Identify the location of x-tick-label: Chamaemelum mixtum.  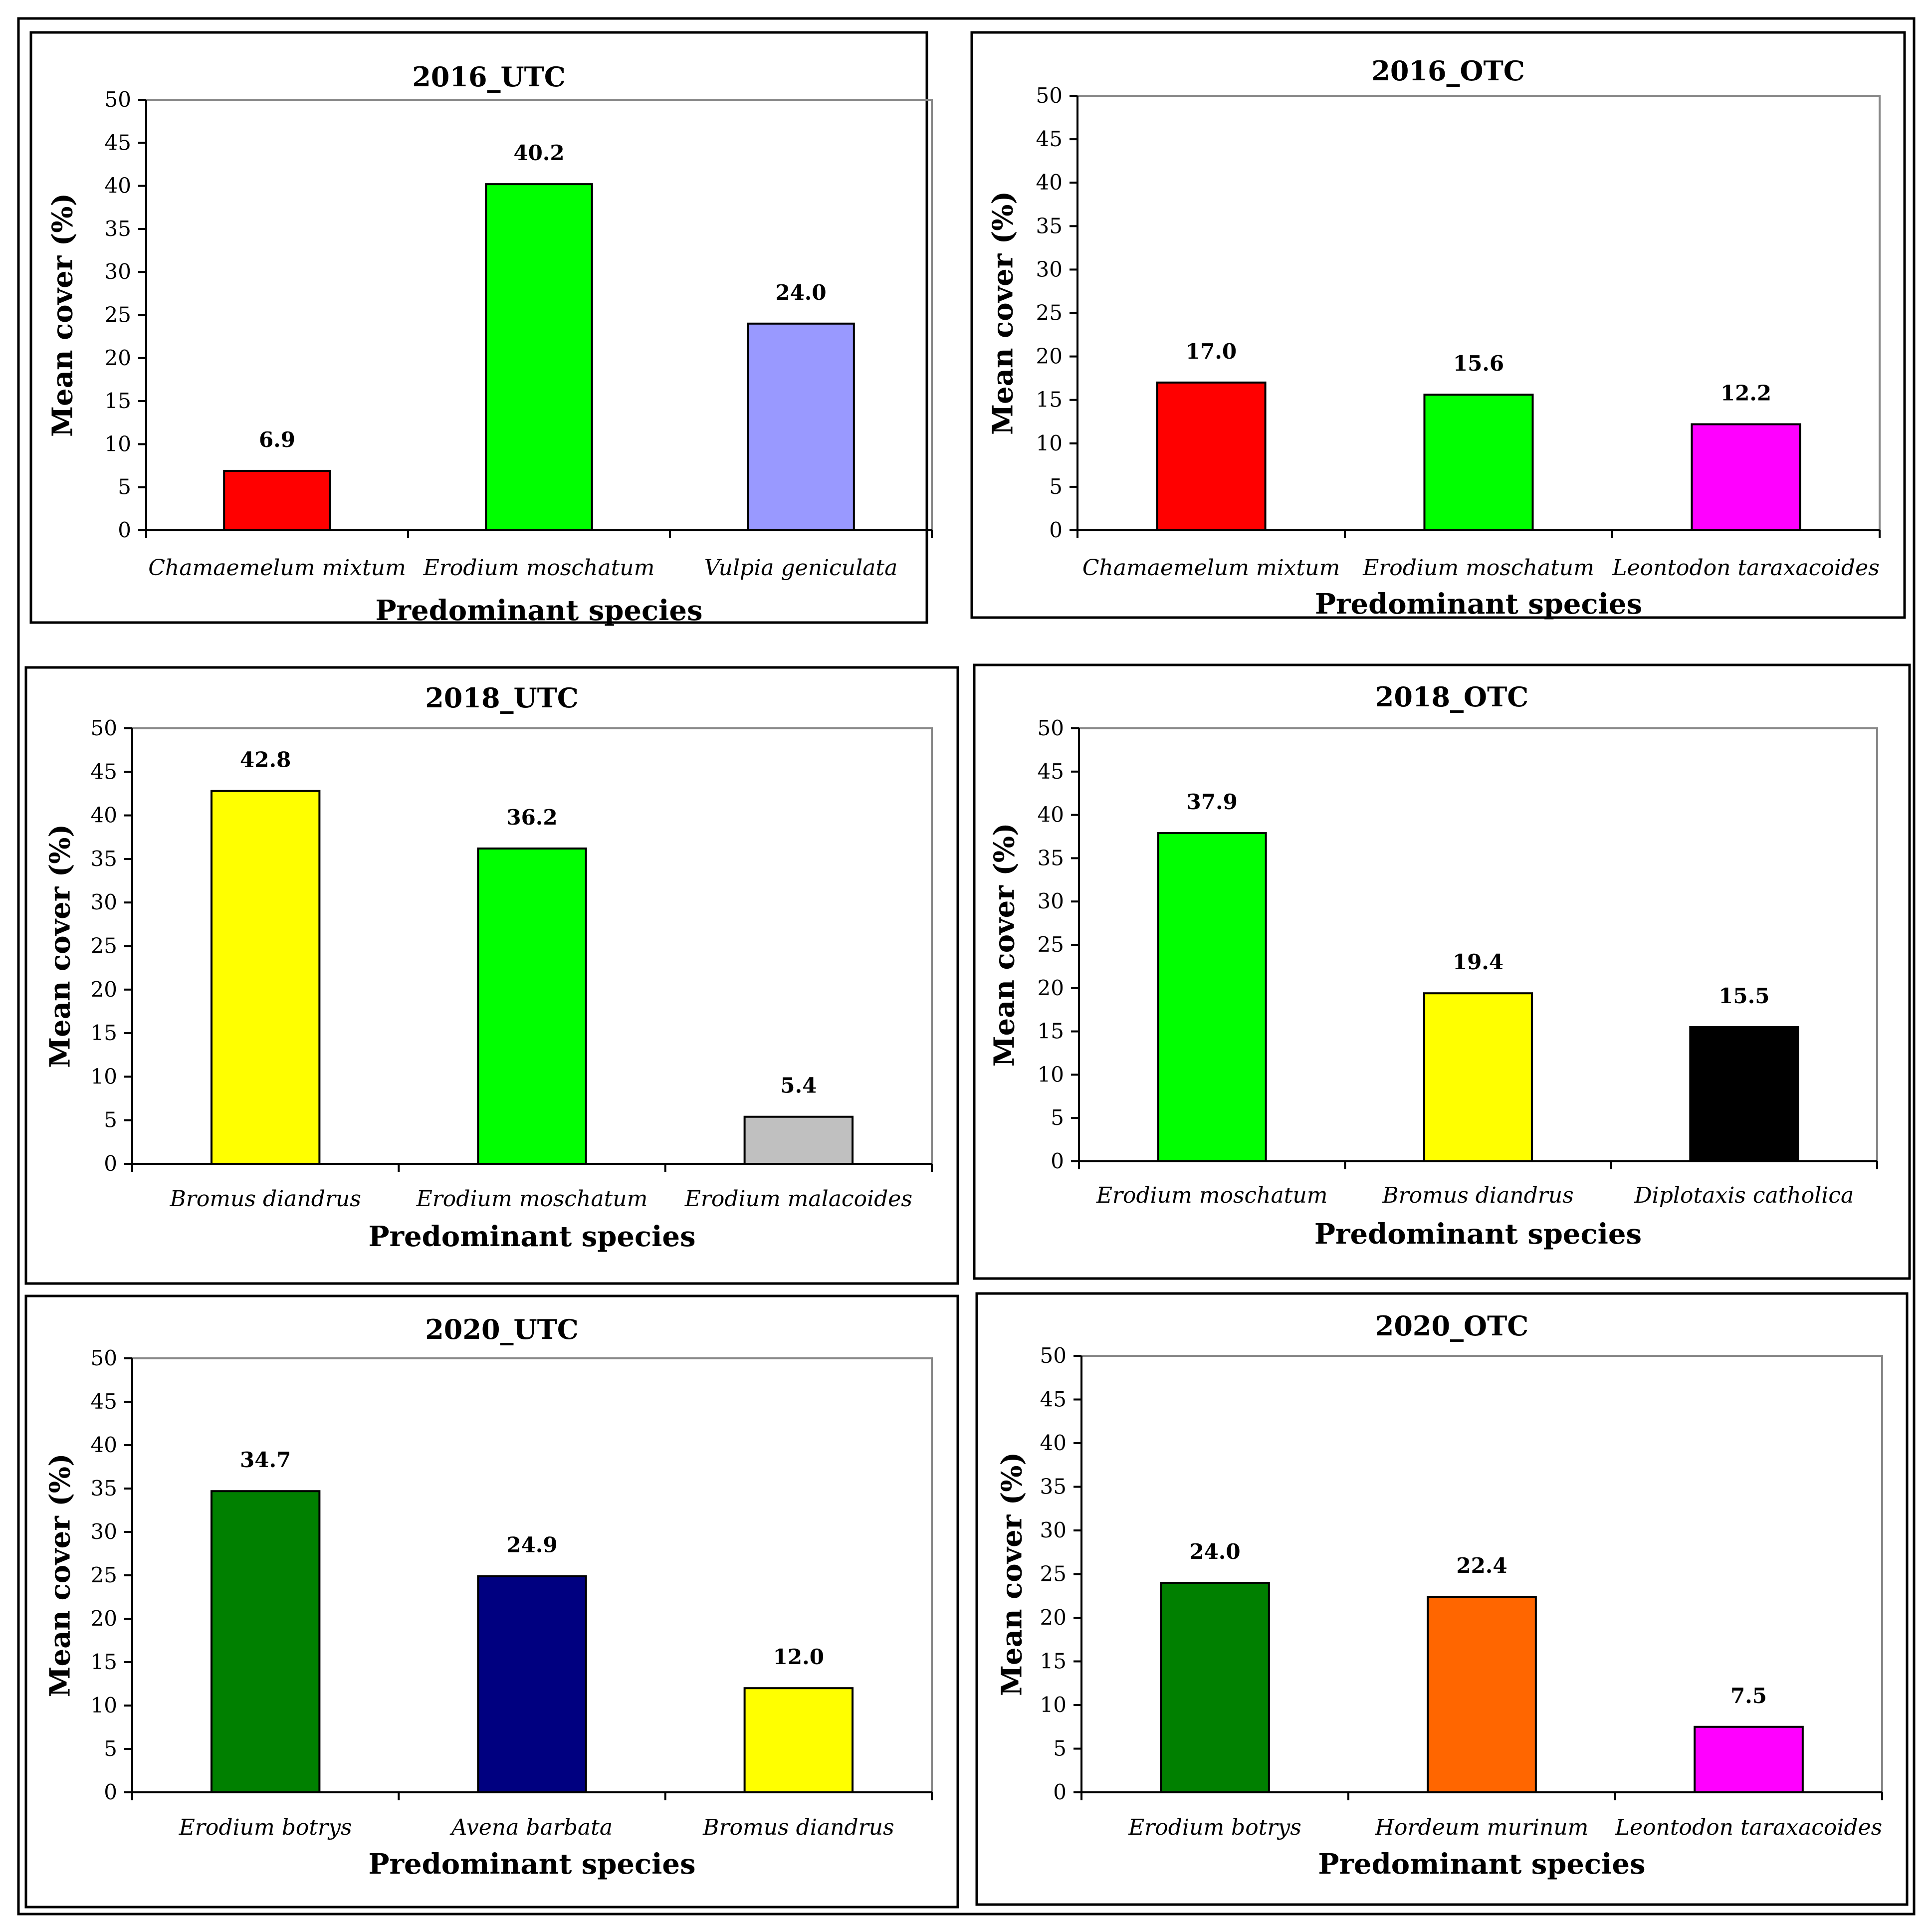
(277, 568).